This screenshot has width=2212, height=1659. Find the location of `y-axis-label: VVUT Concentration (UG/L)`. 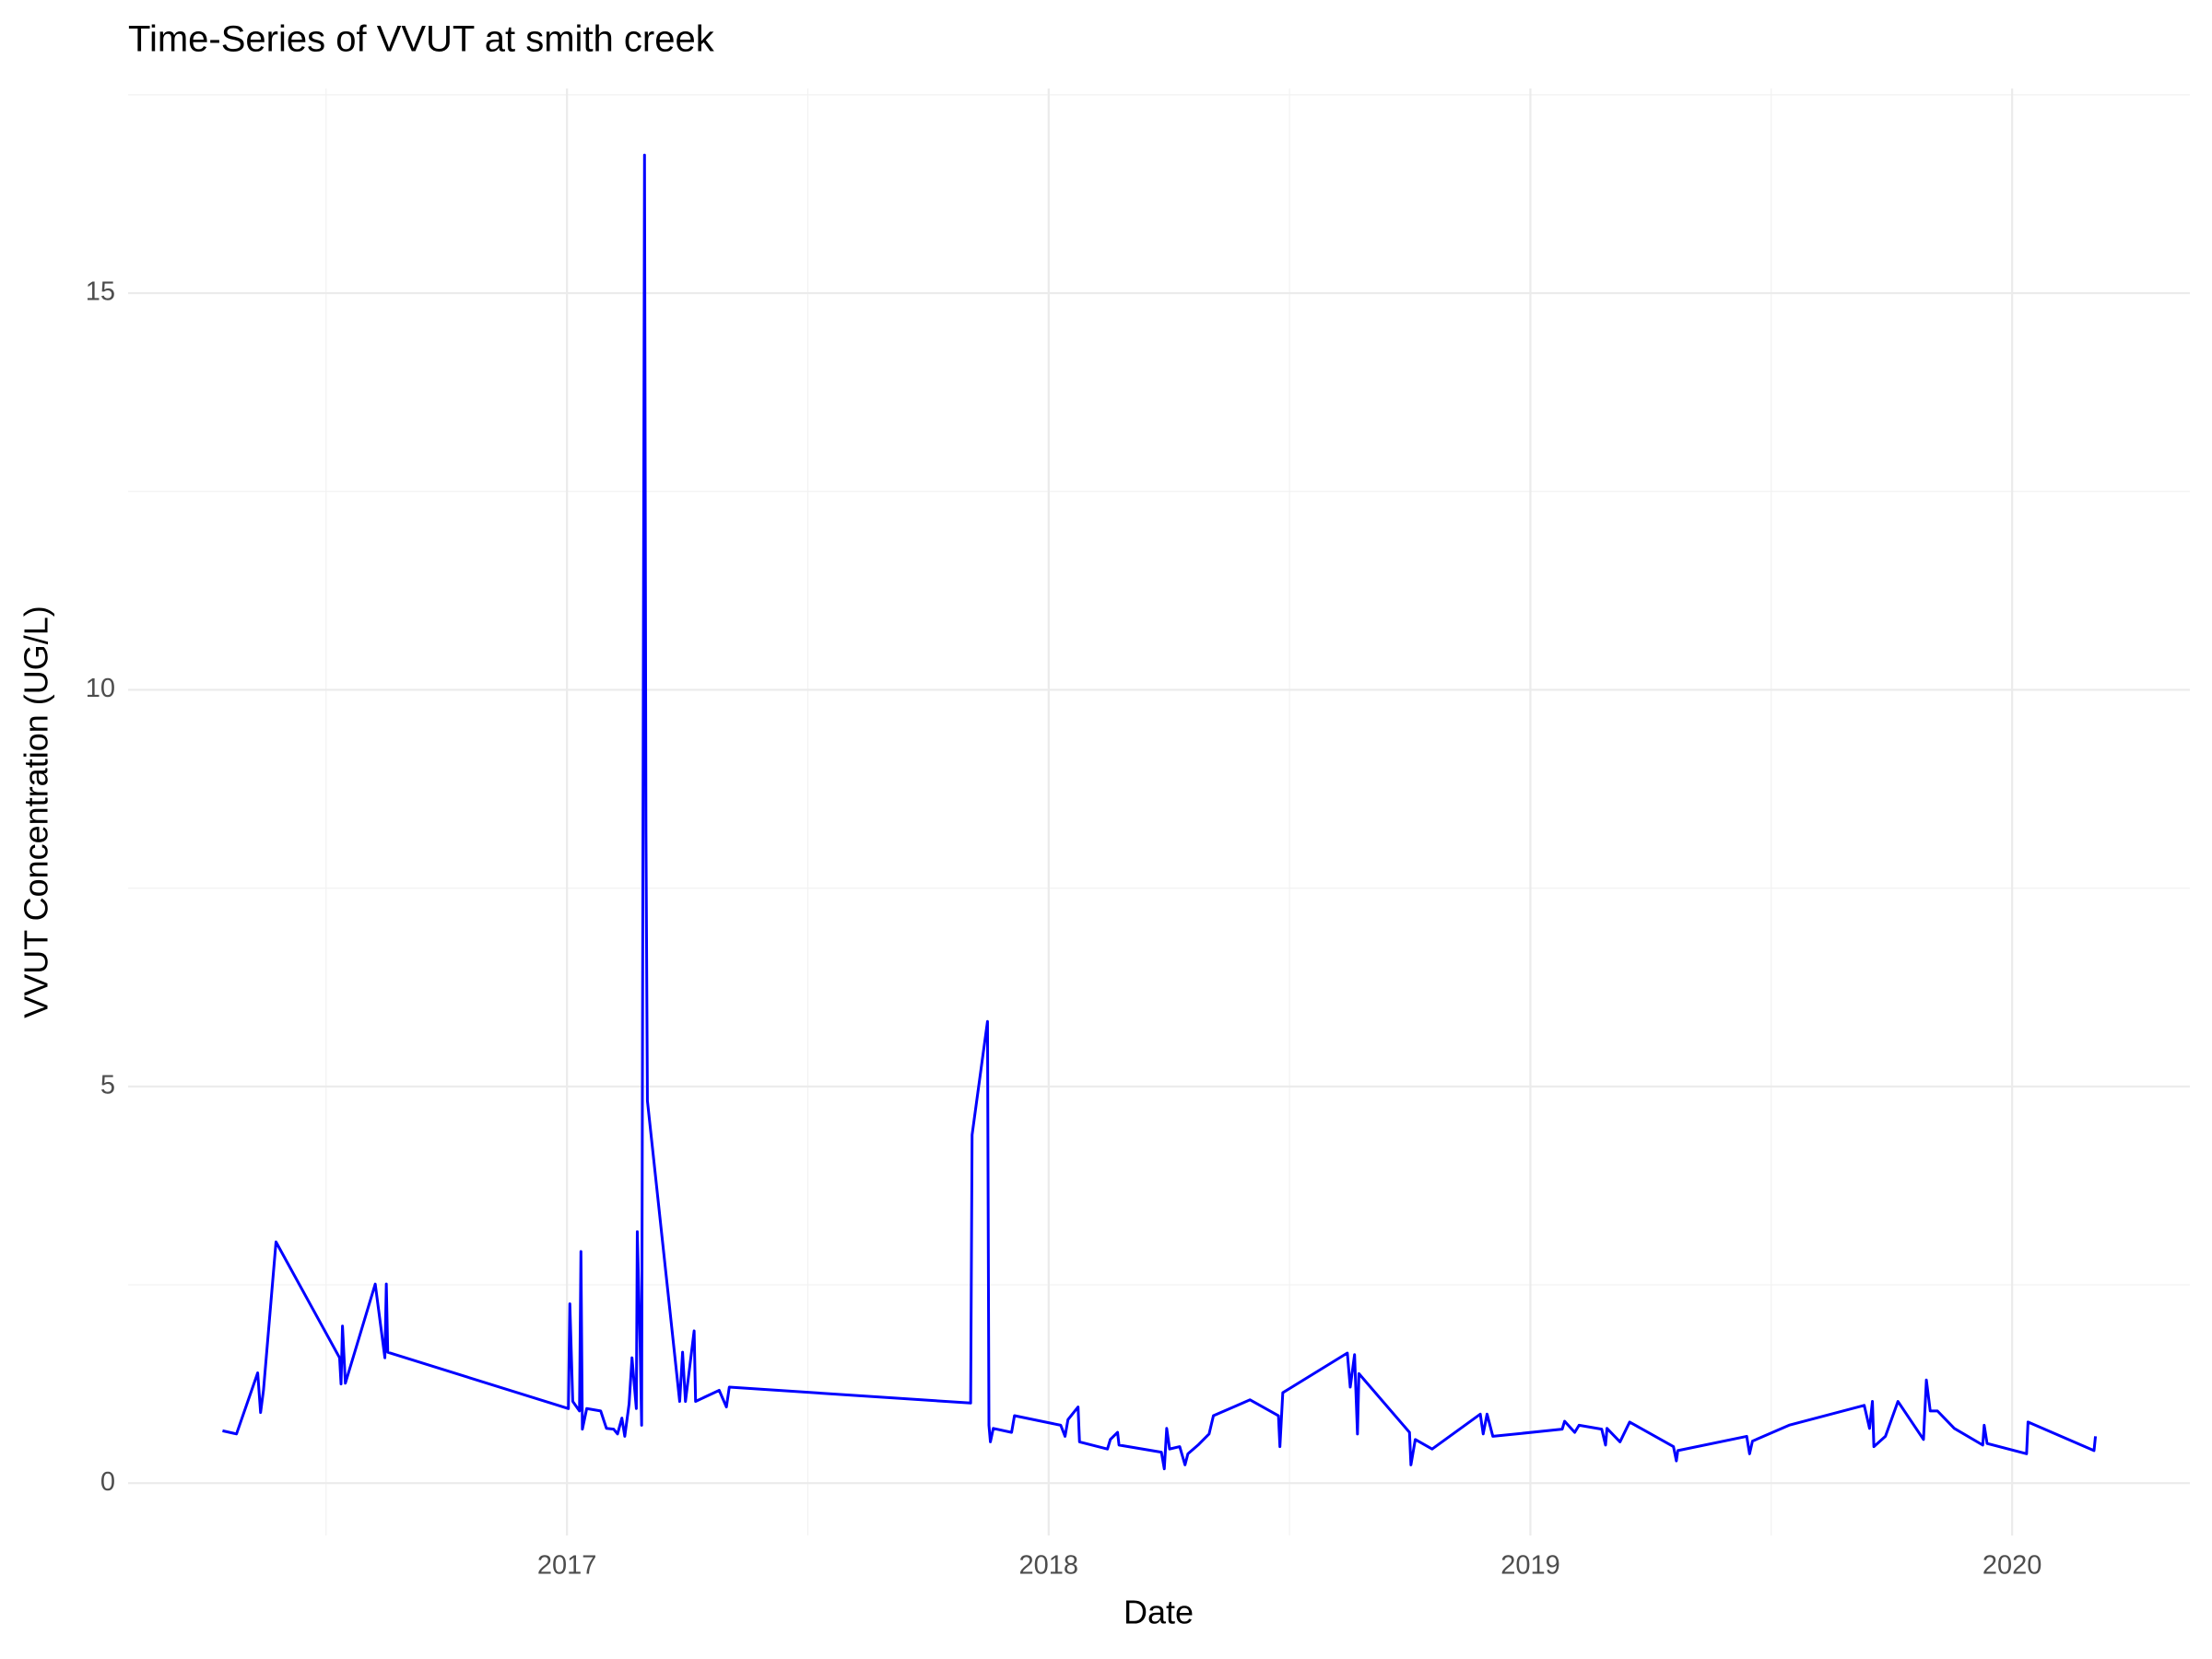

y-axis-label: VVUT Concentration (UG/L) is located at coordinates (36, 812).